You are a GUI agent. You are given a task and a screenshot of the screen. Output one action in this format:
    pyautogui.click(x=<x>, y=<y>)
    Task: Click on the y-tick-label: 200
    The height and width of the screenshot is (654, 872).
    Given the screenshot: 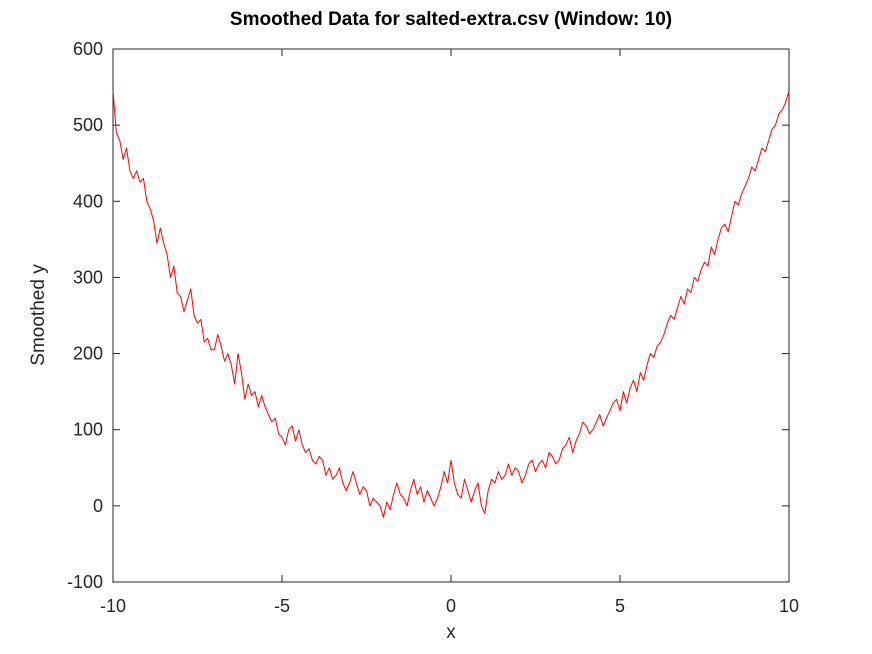 What is the action you would take?
    pyautogui.click(x=88, y=354)
    